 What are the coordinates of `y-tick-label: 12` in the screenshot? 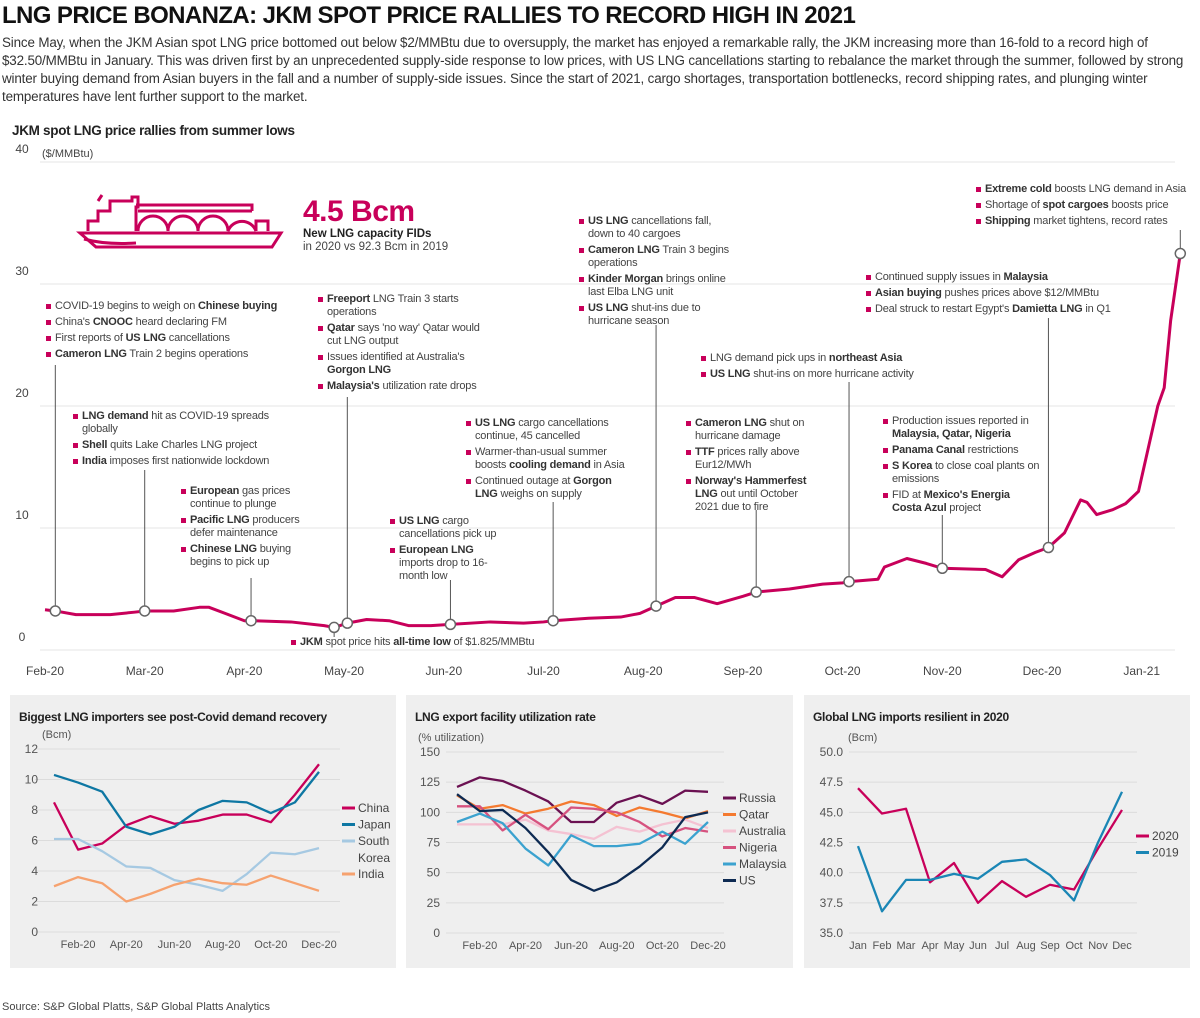 It's located at (32, 749).